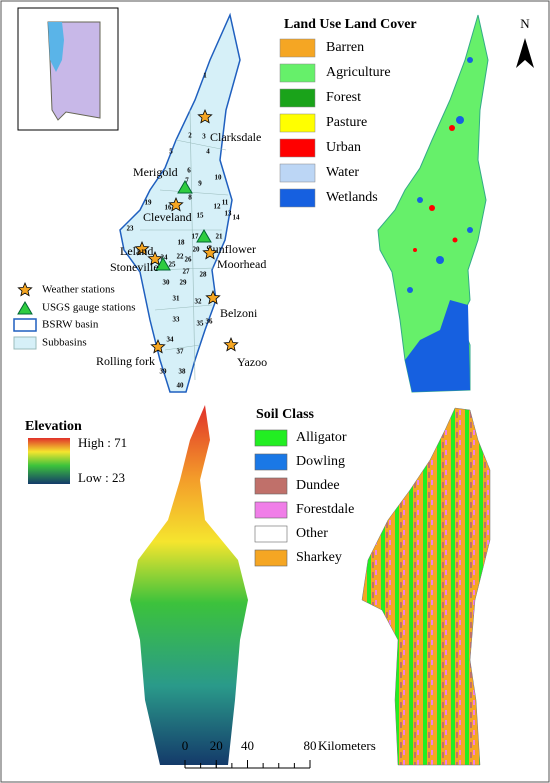 This screenshot has width=550, height=783. What do you see at coordinates (525, 23) in the screenshot?
I see `north-label: N` at bounding box center [525, 23].